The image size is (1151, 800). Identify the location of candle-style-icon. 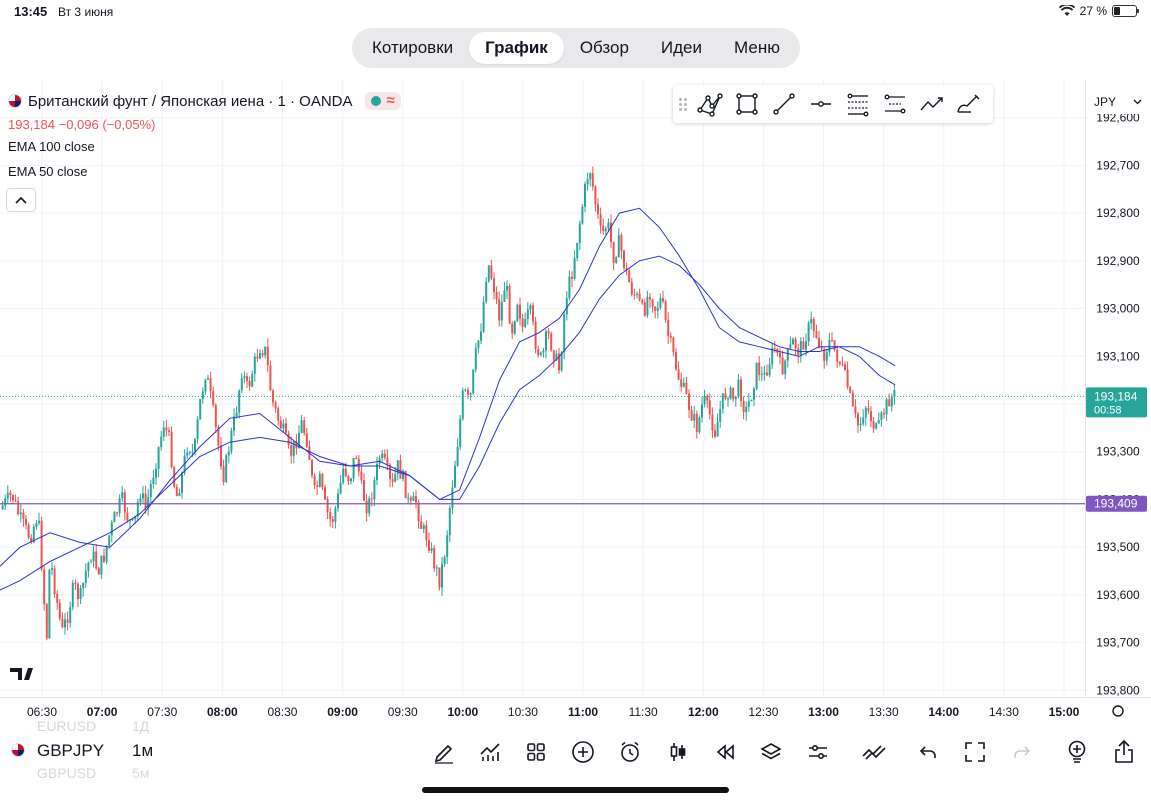
(678, 752).